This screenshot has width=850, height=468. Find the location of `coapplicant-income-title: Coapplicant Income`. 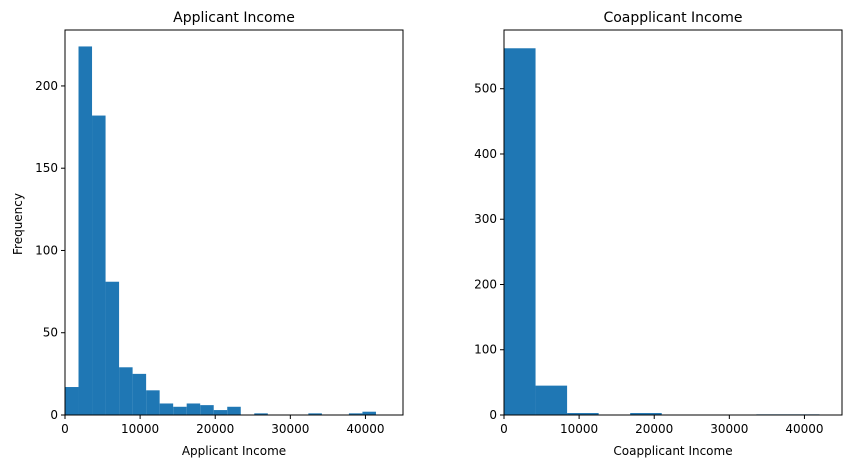

coapplicant-income-title: Coapplicant Income is located at coordinates (672, 18).